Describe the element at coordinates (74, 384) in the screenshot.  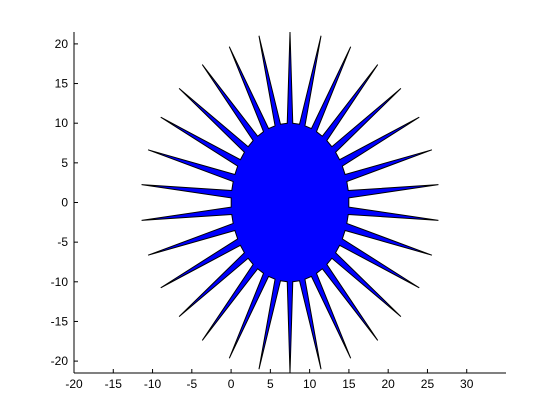
I see `x-tick-label: -20` at that location.